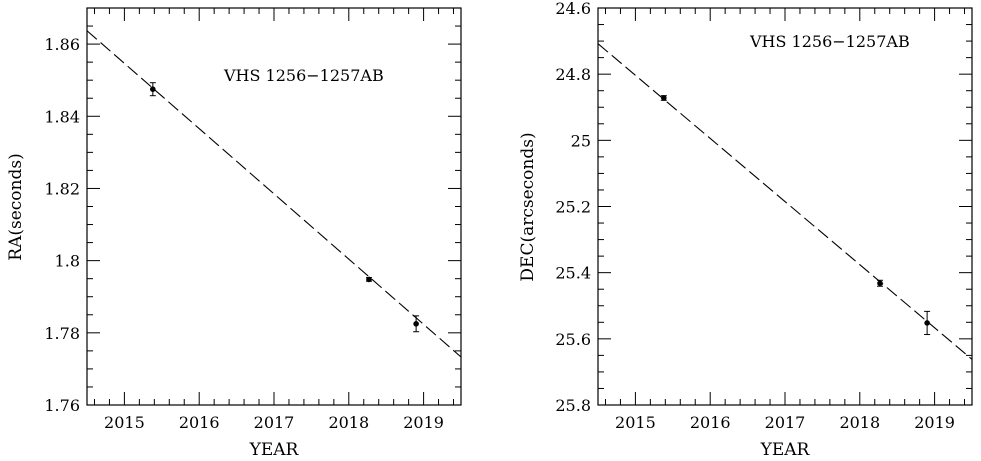  I want to click on dec-annotation: VHS 1256−1257AB, so click(829, 41).